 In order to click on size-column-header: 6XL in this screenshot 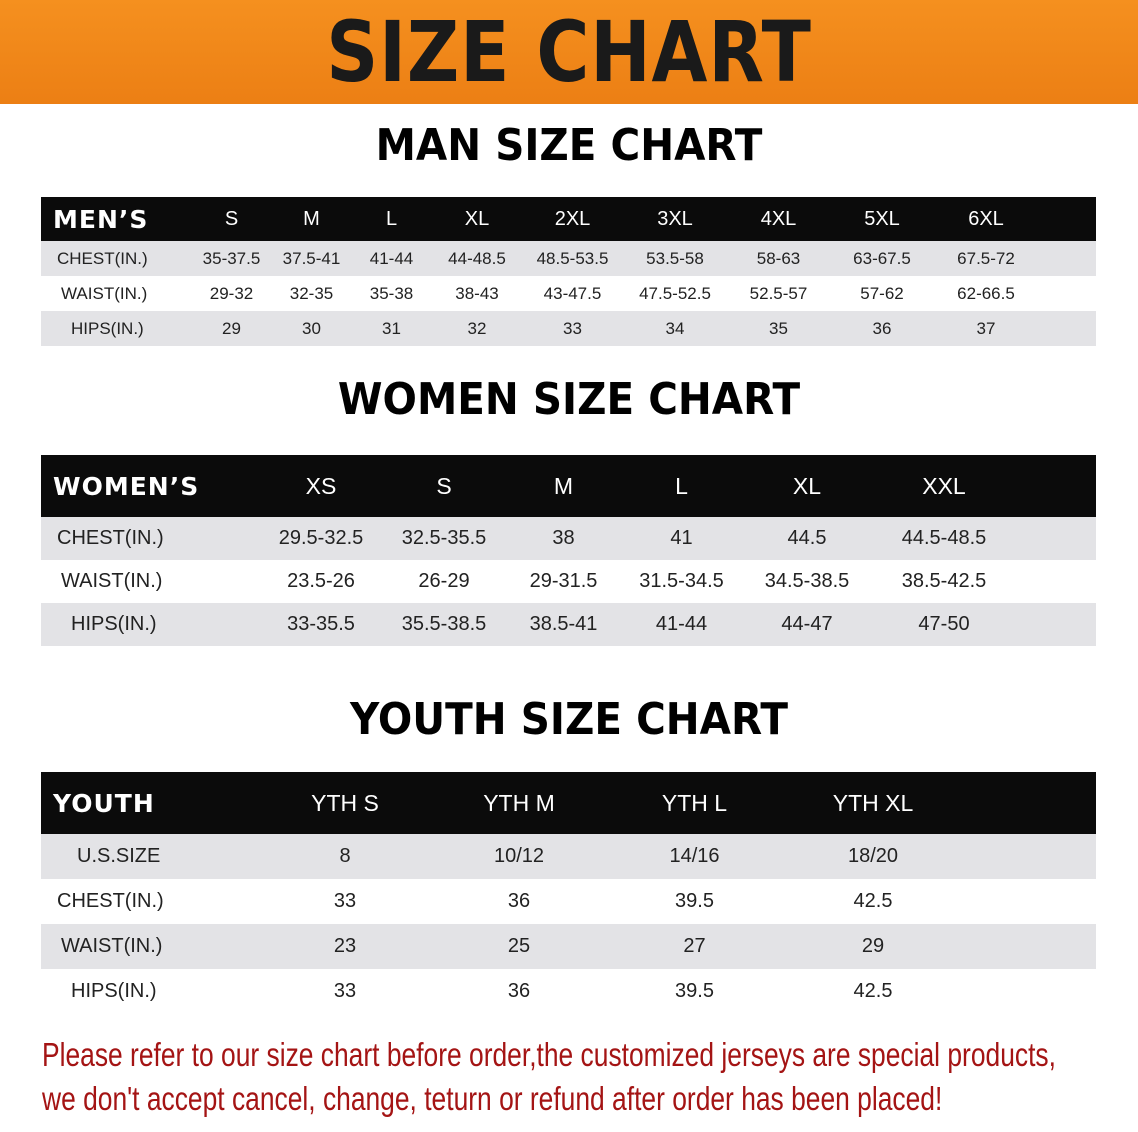, I will do `click(986, 219)`.